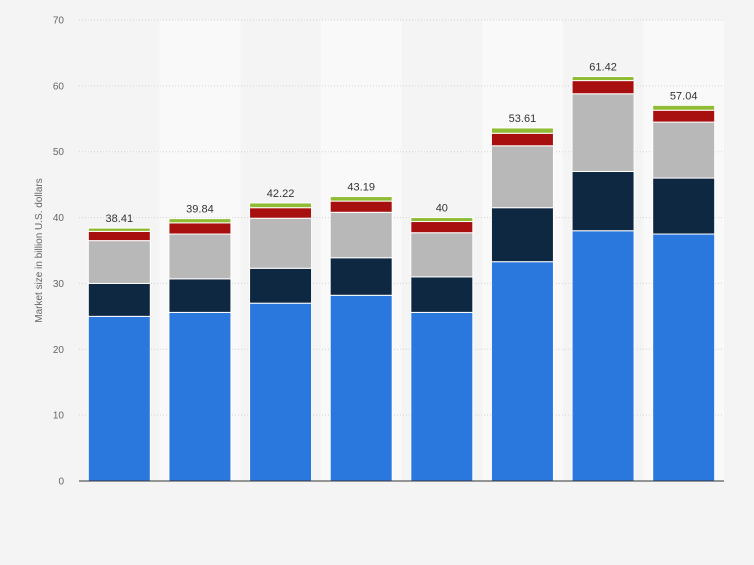  Describe the element at coordinates (120, 219) in the screenshot. I see `total-value-label: 38.41` at that location.